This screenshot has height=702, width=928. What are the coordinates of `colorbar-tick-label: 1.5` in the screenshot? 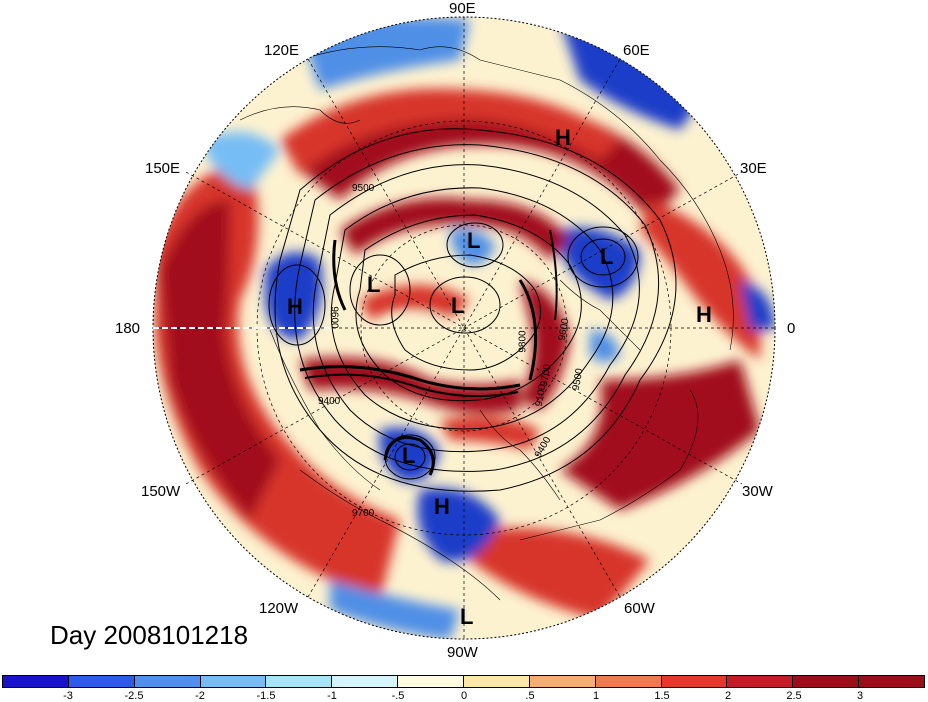 It's located at (662, 696).